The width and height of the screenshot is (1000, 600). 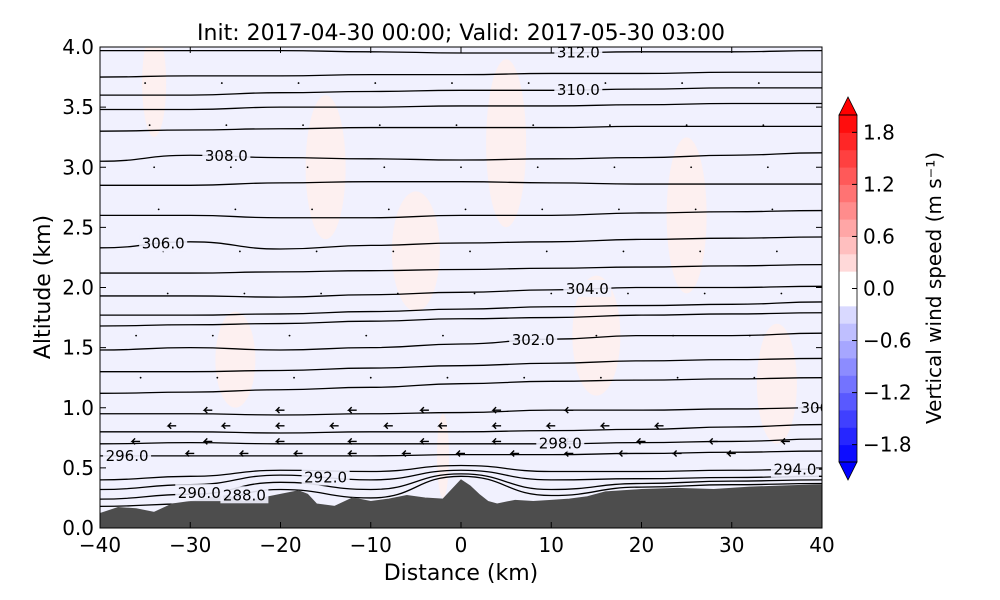 What do you see at coordinates (325, 477) in the screenshot?
I see `contour-label-292.0: 292.0` at bounding box center [325, 477].